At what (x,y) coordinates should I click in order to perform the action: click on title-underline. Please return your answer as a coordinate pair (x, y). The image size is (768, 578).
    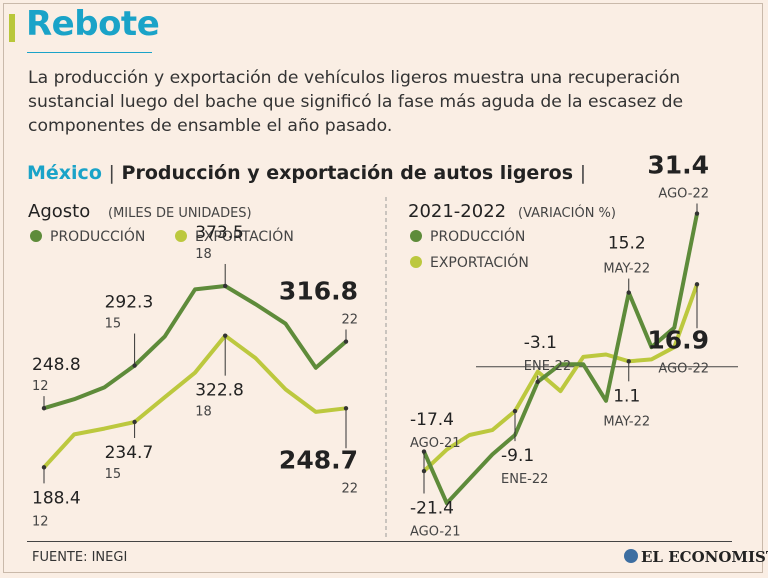
    Looking at the image, I should click on (89, 52).